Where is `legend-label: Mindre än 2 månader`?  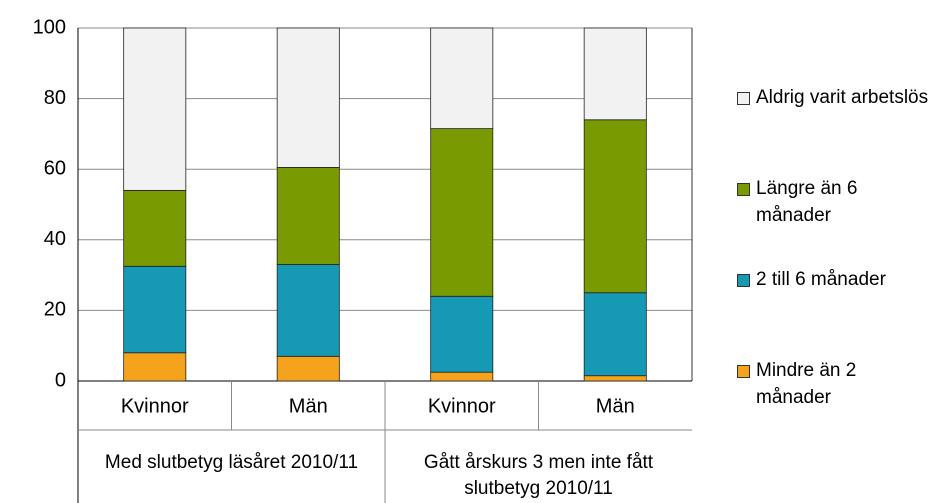 legend-label: Mindre än 2 månader is located at coordinates (806, 384).